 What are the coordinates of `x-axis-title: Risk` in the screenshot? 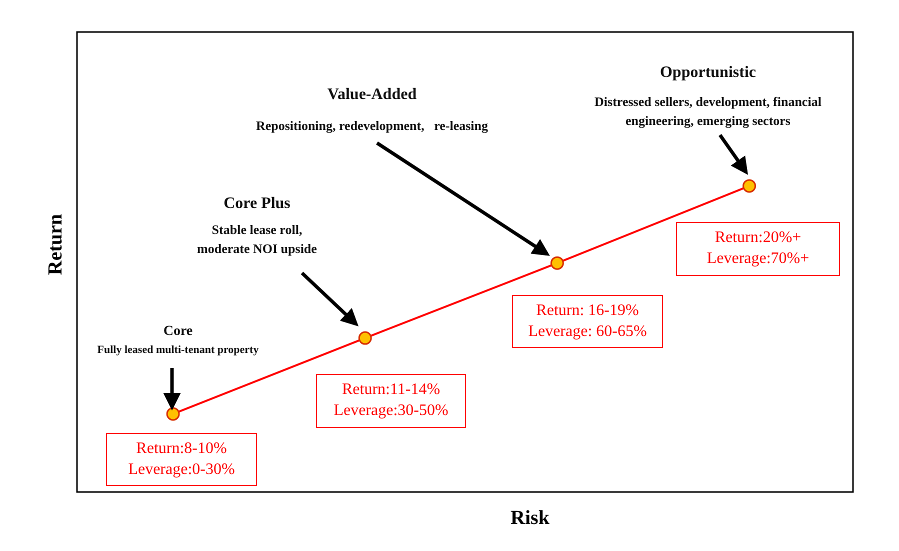 It's located at (530, 518).